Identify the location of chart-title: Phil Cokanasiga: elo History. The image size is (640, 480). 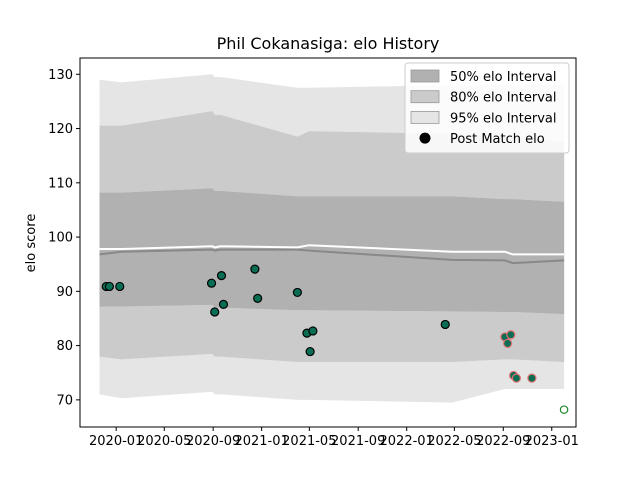
(328, 43).